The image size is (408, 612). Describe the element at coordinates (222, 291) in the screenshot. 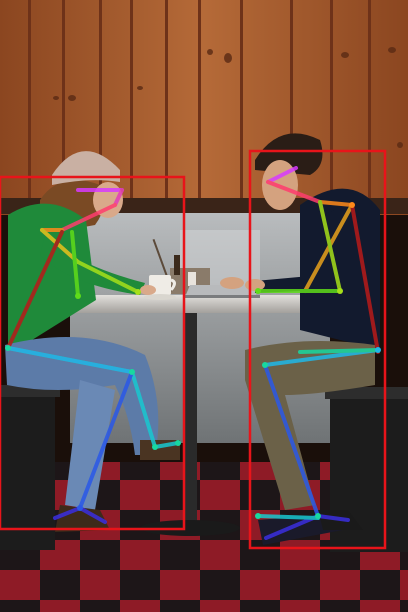

I see `laptop` at that location.